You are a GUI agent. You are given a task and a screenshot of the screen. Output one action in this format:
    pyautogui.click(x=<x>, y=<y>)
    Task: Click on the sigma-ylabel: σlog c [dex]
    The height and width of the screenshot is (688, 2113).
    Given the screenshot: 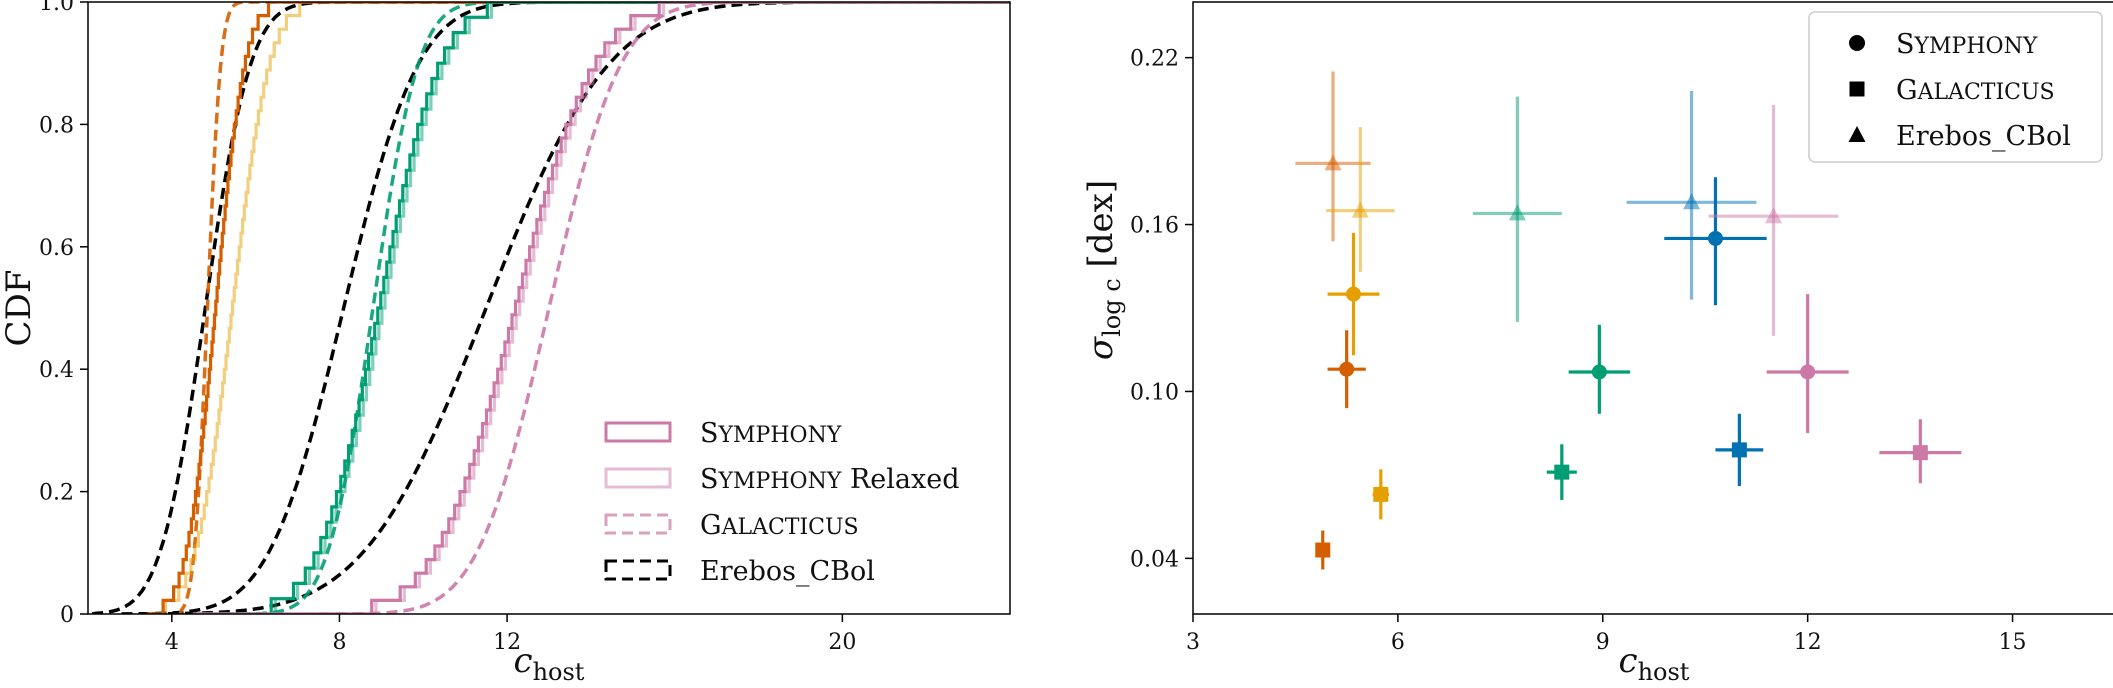 What is the action you would take?
    pyautogui.click(x=1103, y=270)
    